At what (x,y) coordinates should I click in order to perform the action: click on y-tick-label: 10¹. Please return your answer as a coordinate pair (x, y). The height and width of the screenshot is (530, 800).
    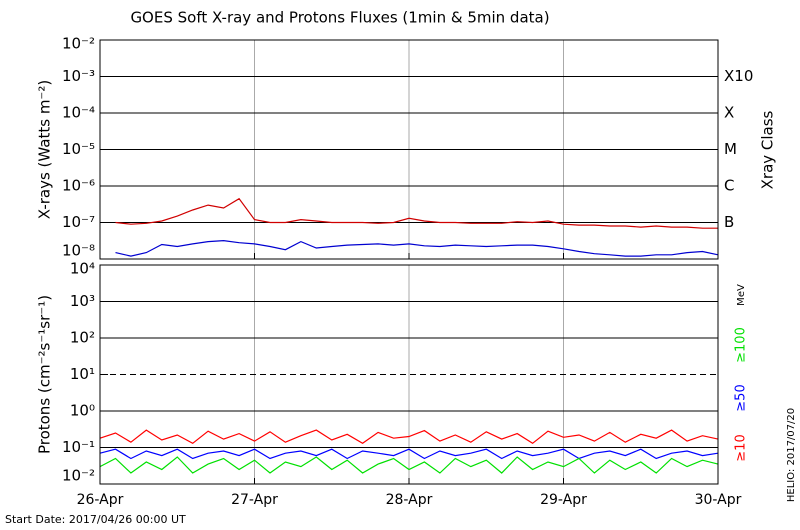
    Looking at the image, I should click on (82, 374).